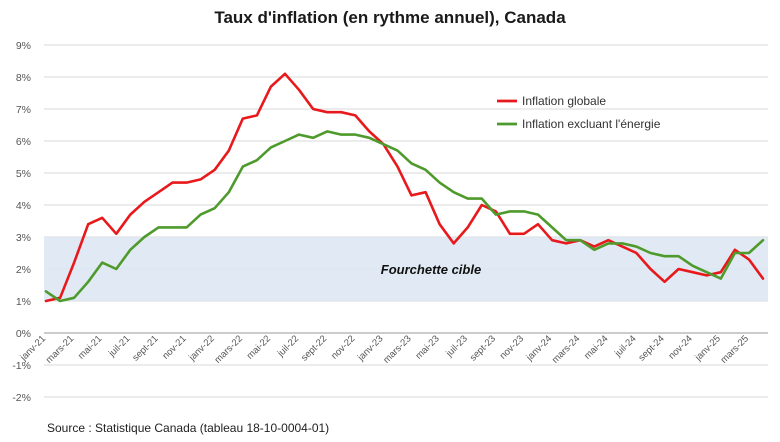 Image resolution: width=780 pixels, height=442 pixels. Describe the element at coordinates (23, 238) in the screenshot. I see `y-tick-label: 3%` at that location.